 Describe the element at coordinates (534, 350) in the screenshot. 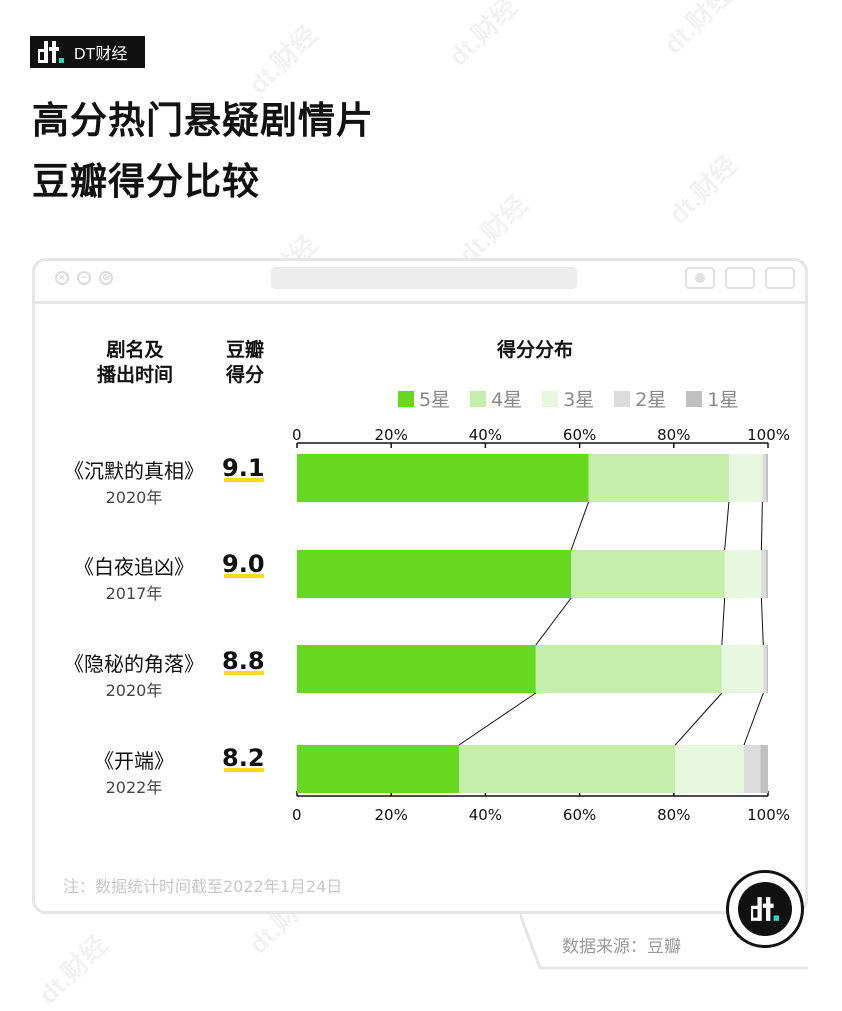

I see `distribution-header: 得分分布` at that location.